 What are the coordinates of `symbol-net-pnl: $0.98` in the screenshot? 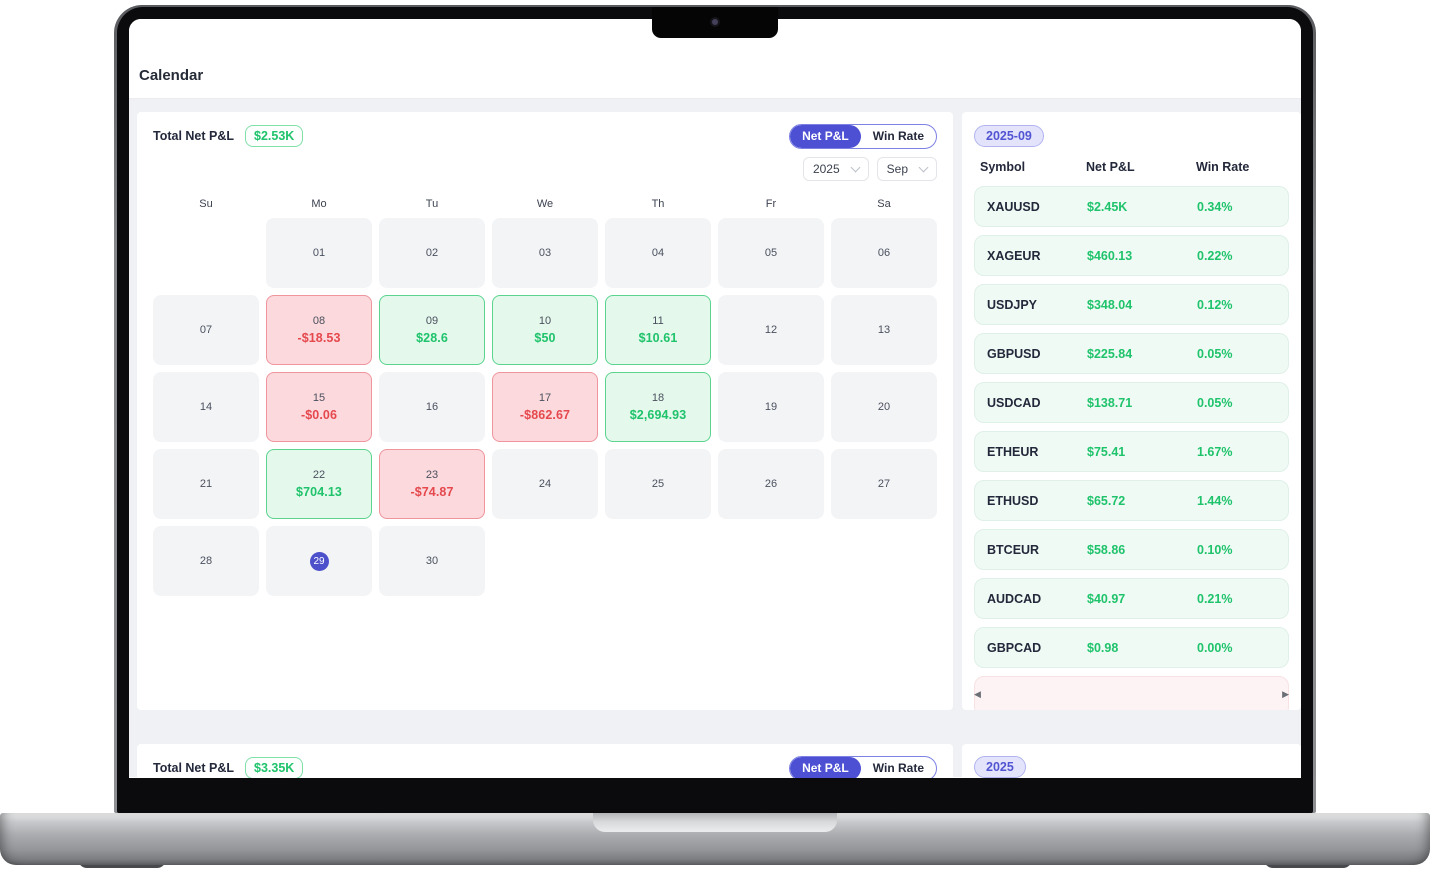 It's located at (1103, 647).